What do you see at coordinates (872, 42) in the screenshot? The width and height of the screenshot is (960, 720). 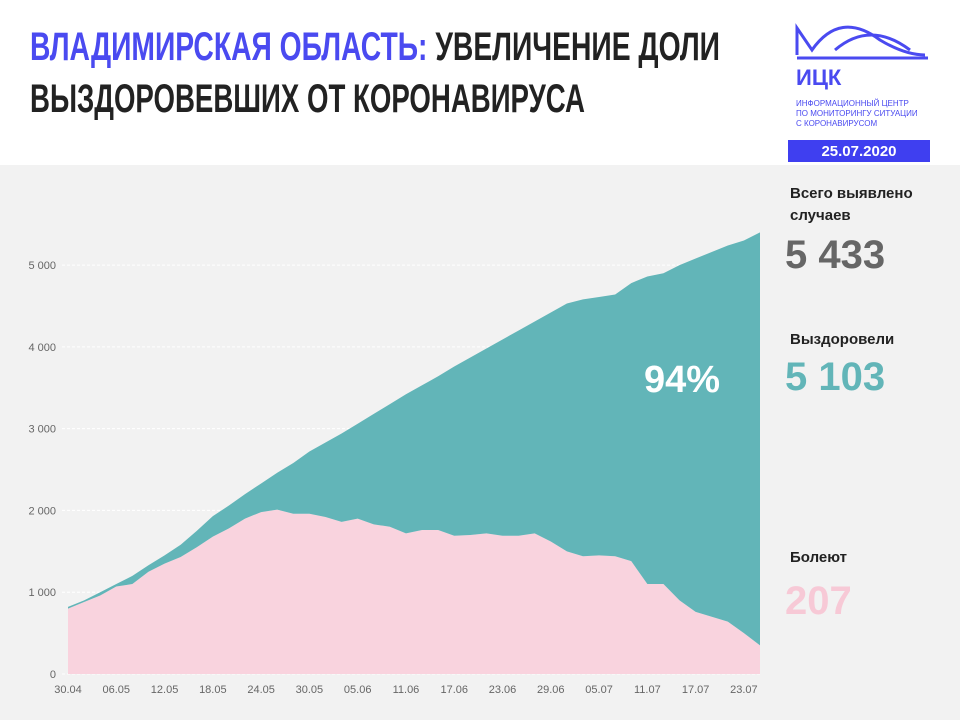 I see `logo-mark` at bounding box center [872, 42].